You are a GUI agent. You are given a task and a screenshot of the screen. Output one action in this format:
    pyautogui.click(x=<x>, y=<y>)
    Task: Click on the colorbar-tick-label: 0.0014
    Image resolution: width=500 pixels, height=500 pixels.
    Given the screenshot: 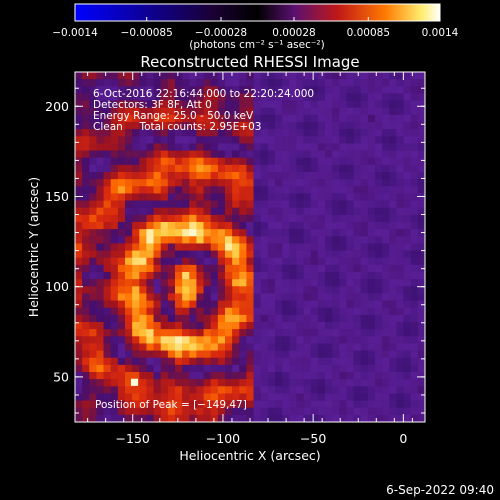 What is the action you would take?
    pyautogui.click(x=440, y=33)
    